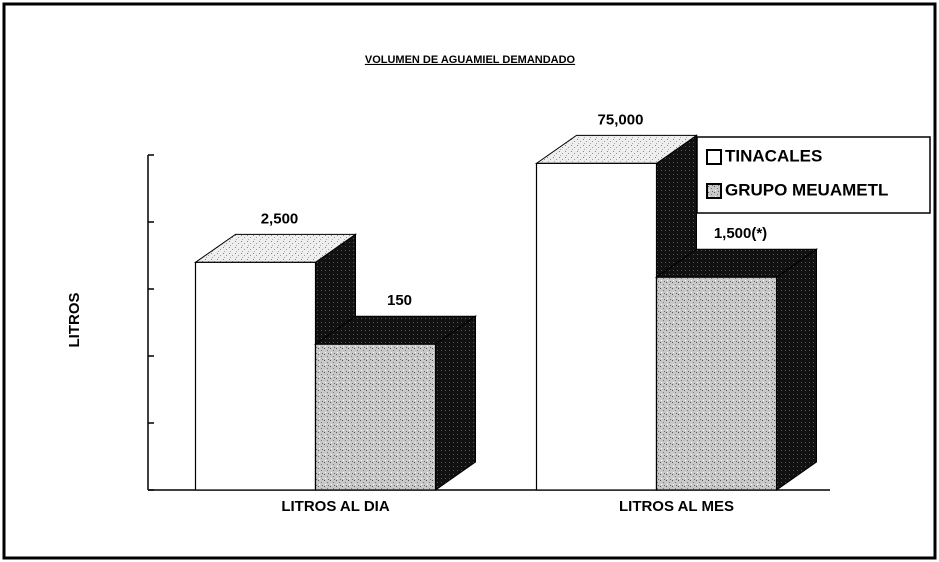 This screenshot has width=939, height=562. I want to click on data-label: 150, so click(399, 300).